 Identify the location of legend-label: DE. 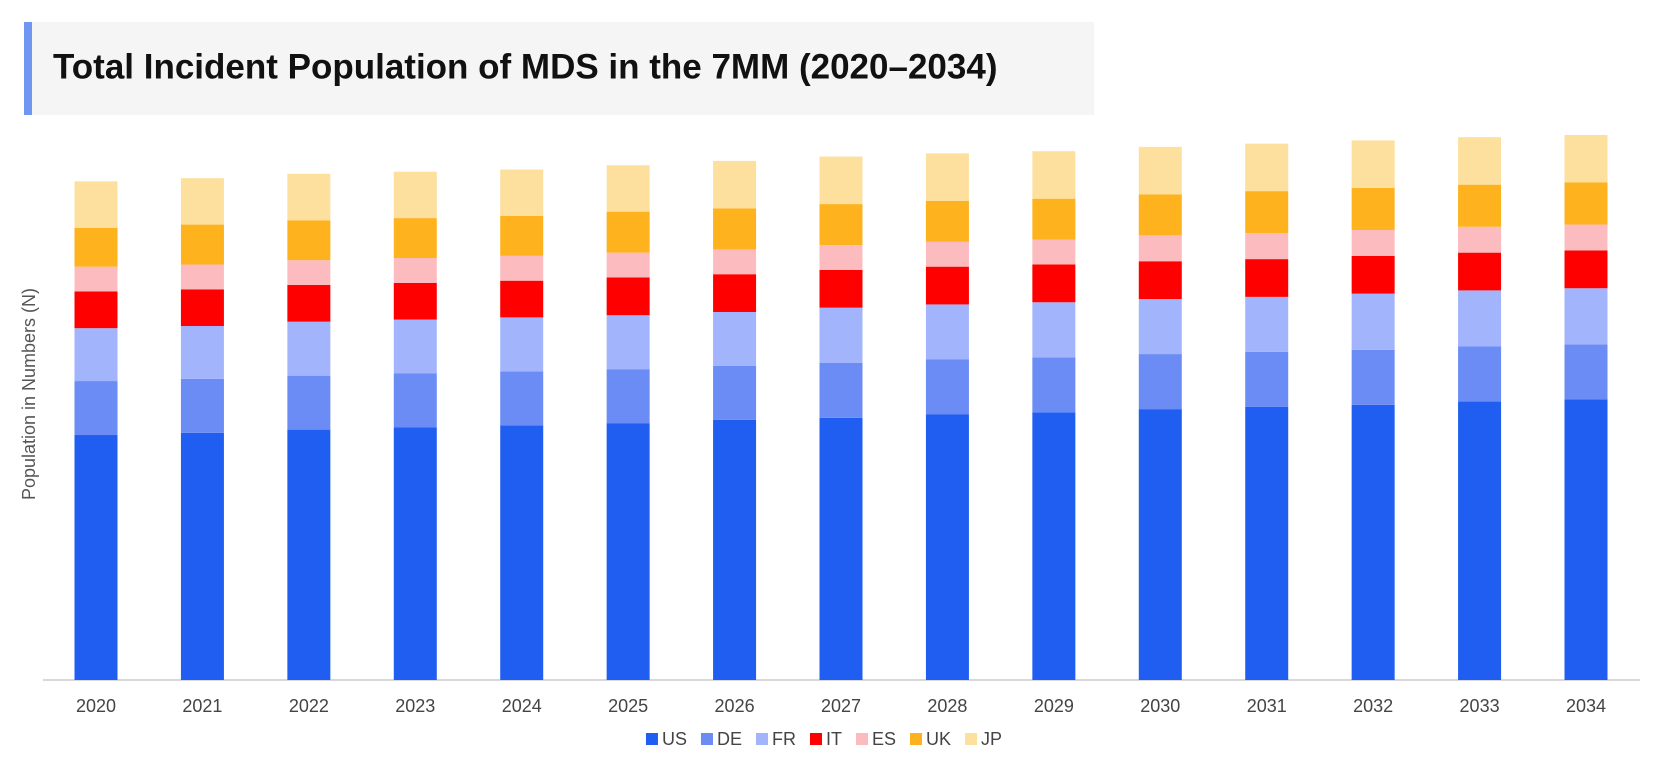
(729, 739).